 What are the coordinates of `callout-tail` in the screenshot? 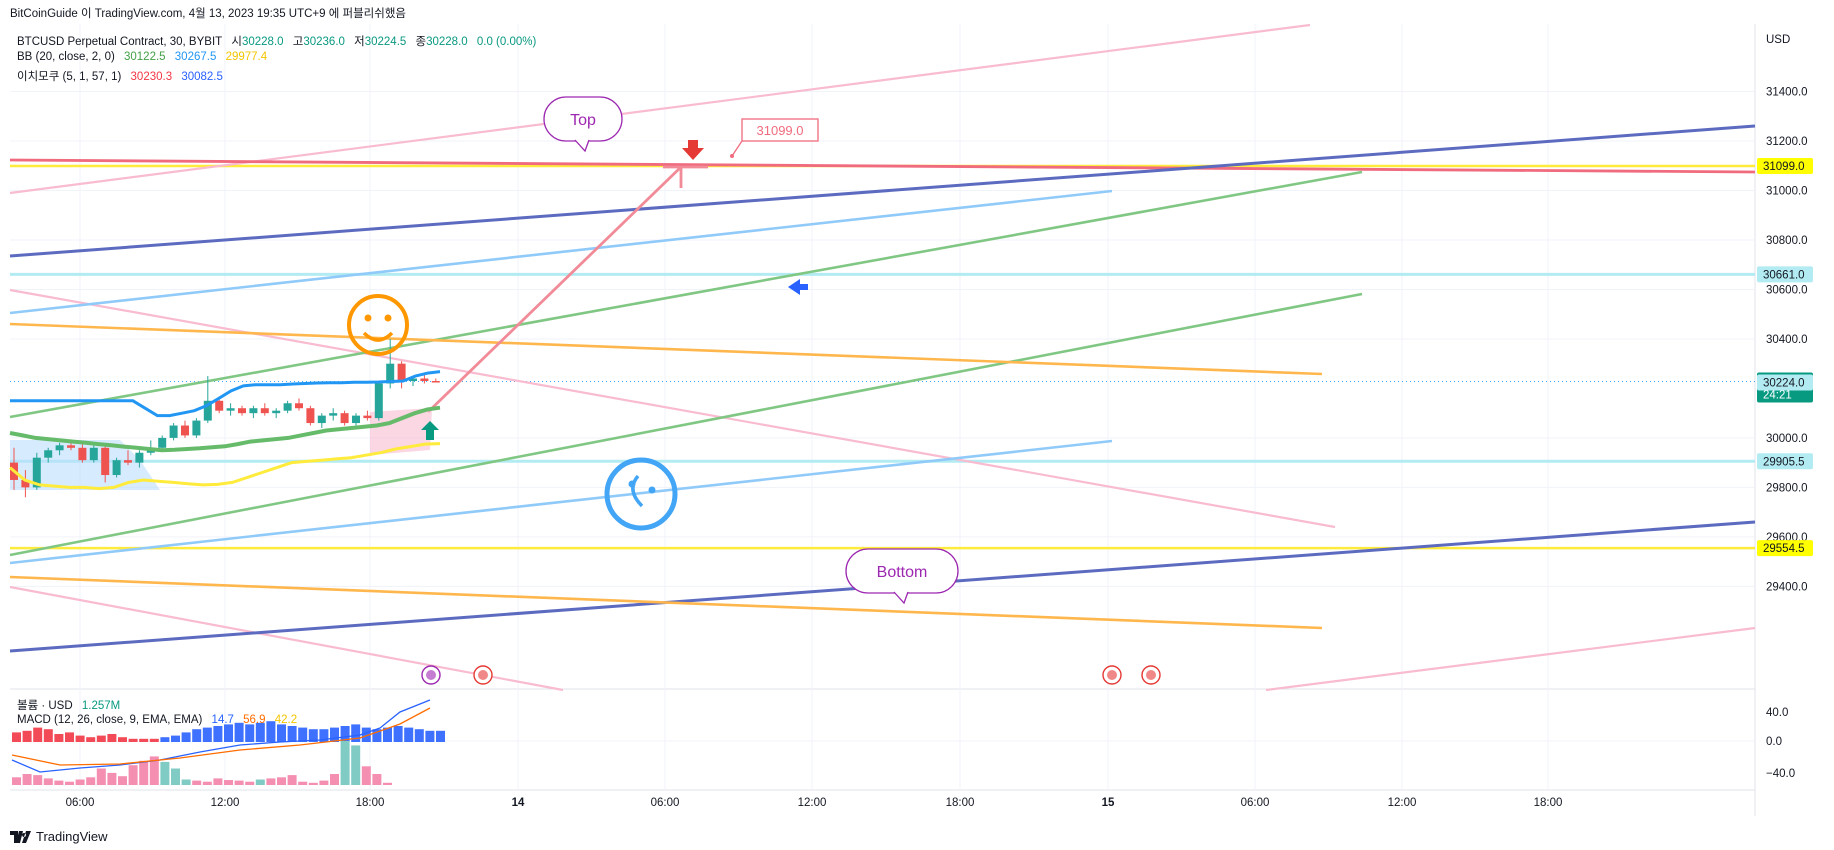 It's located at (582, 146).